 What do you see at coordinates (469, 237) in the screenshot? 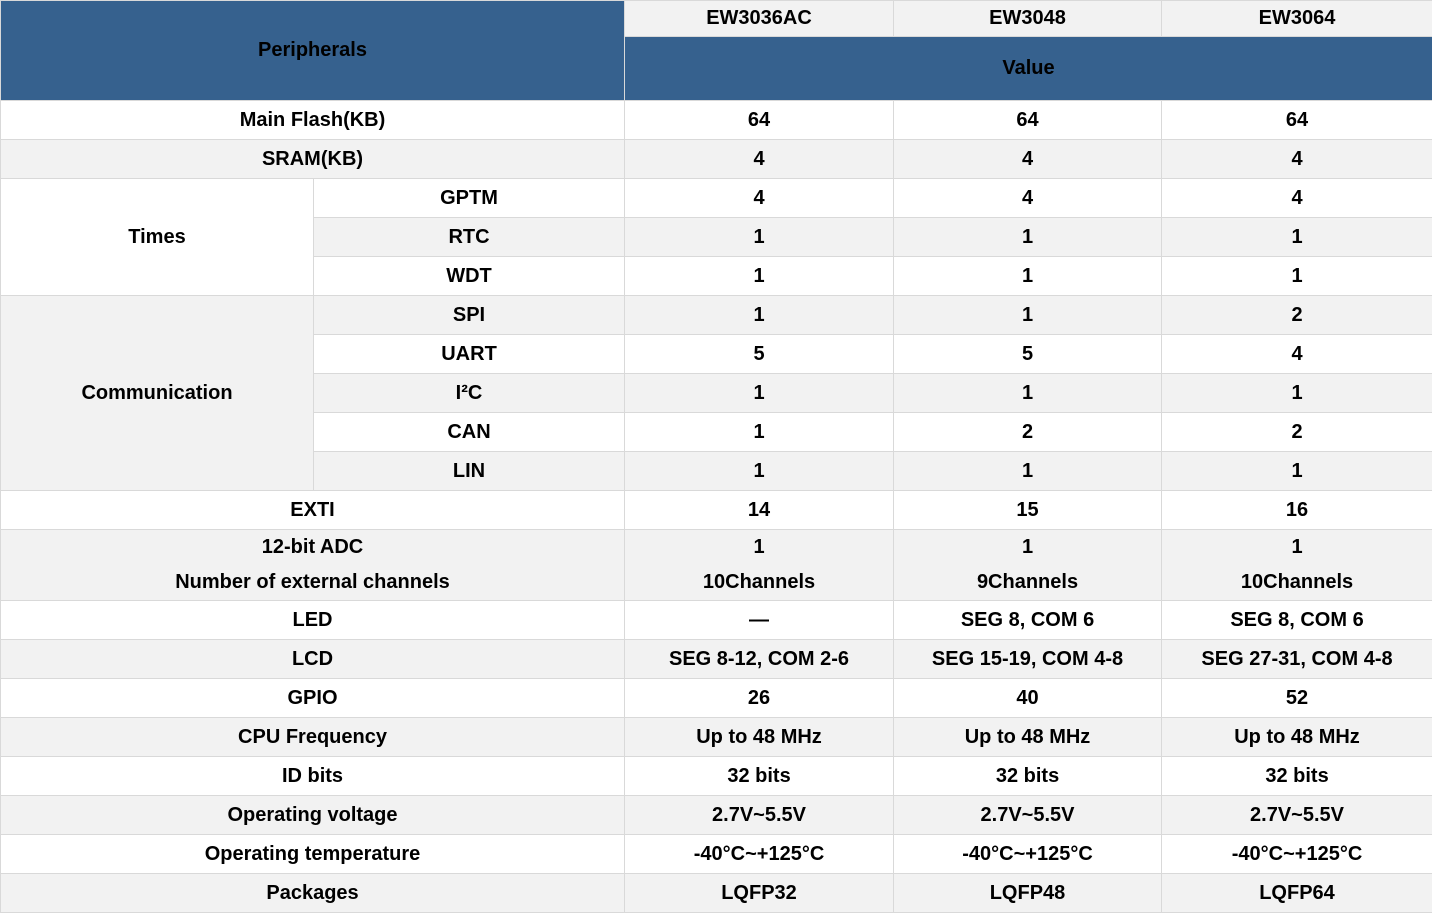
I see `row-label: RTC` at bounding box center [469, 237].